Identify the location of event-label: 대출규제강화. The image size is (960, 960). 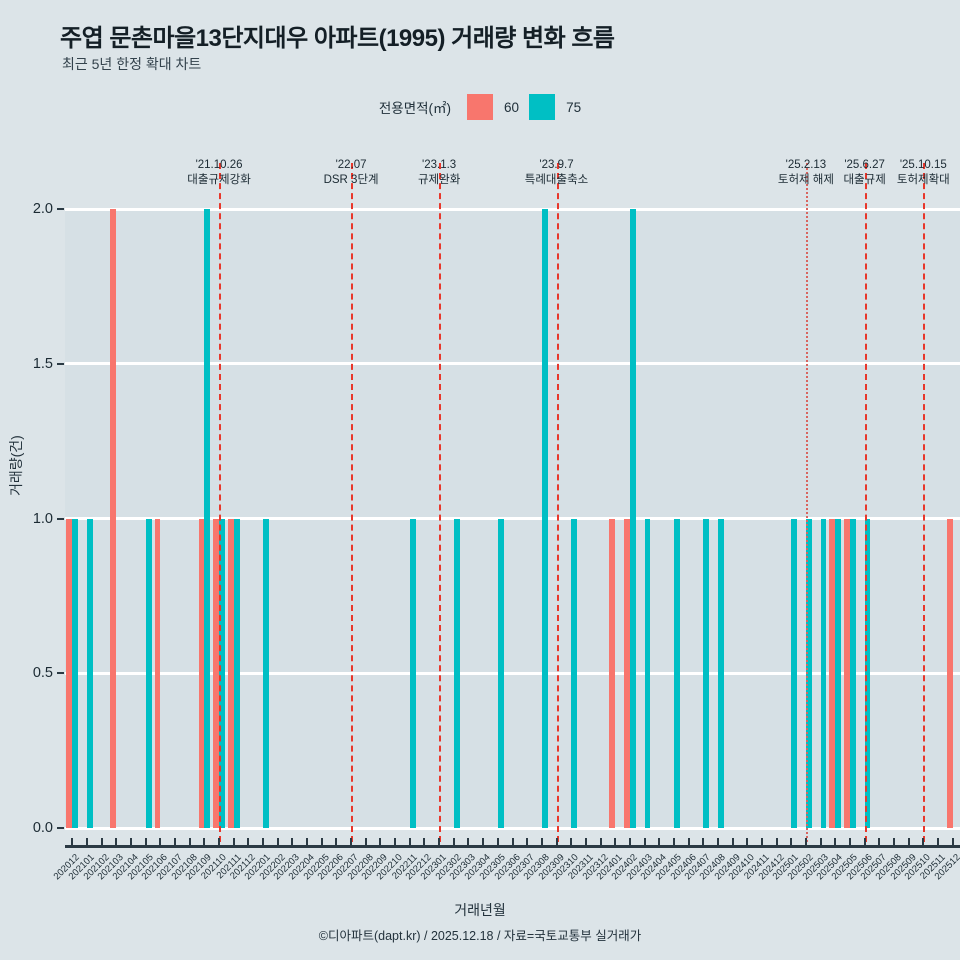
(219, 180).